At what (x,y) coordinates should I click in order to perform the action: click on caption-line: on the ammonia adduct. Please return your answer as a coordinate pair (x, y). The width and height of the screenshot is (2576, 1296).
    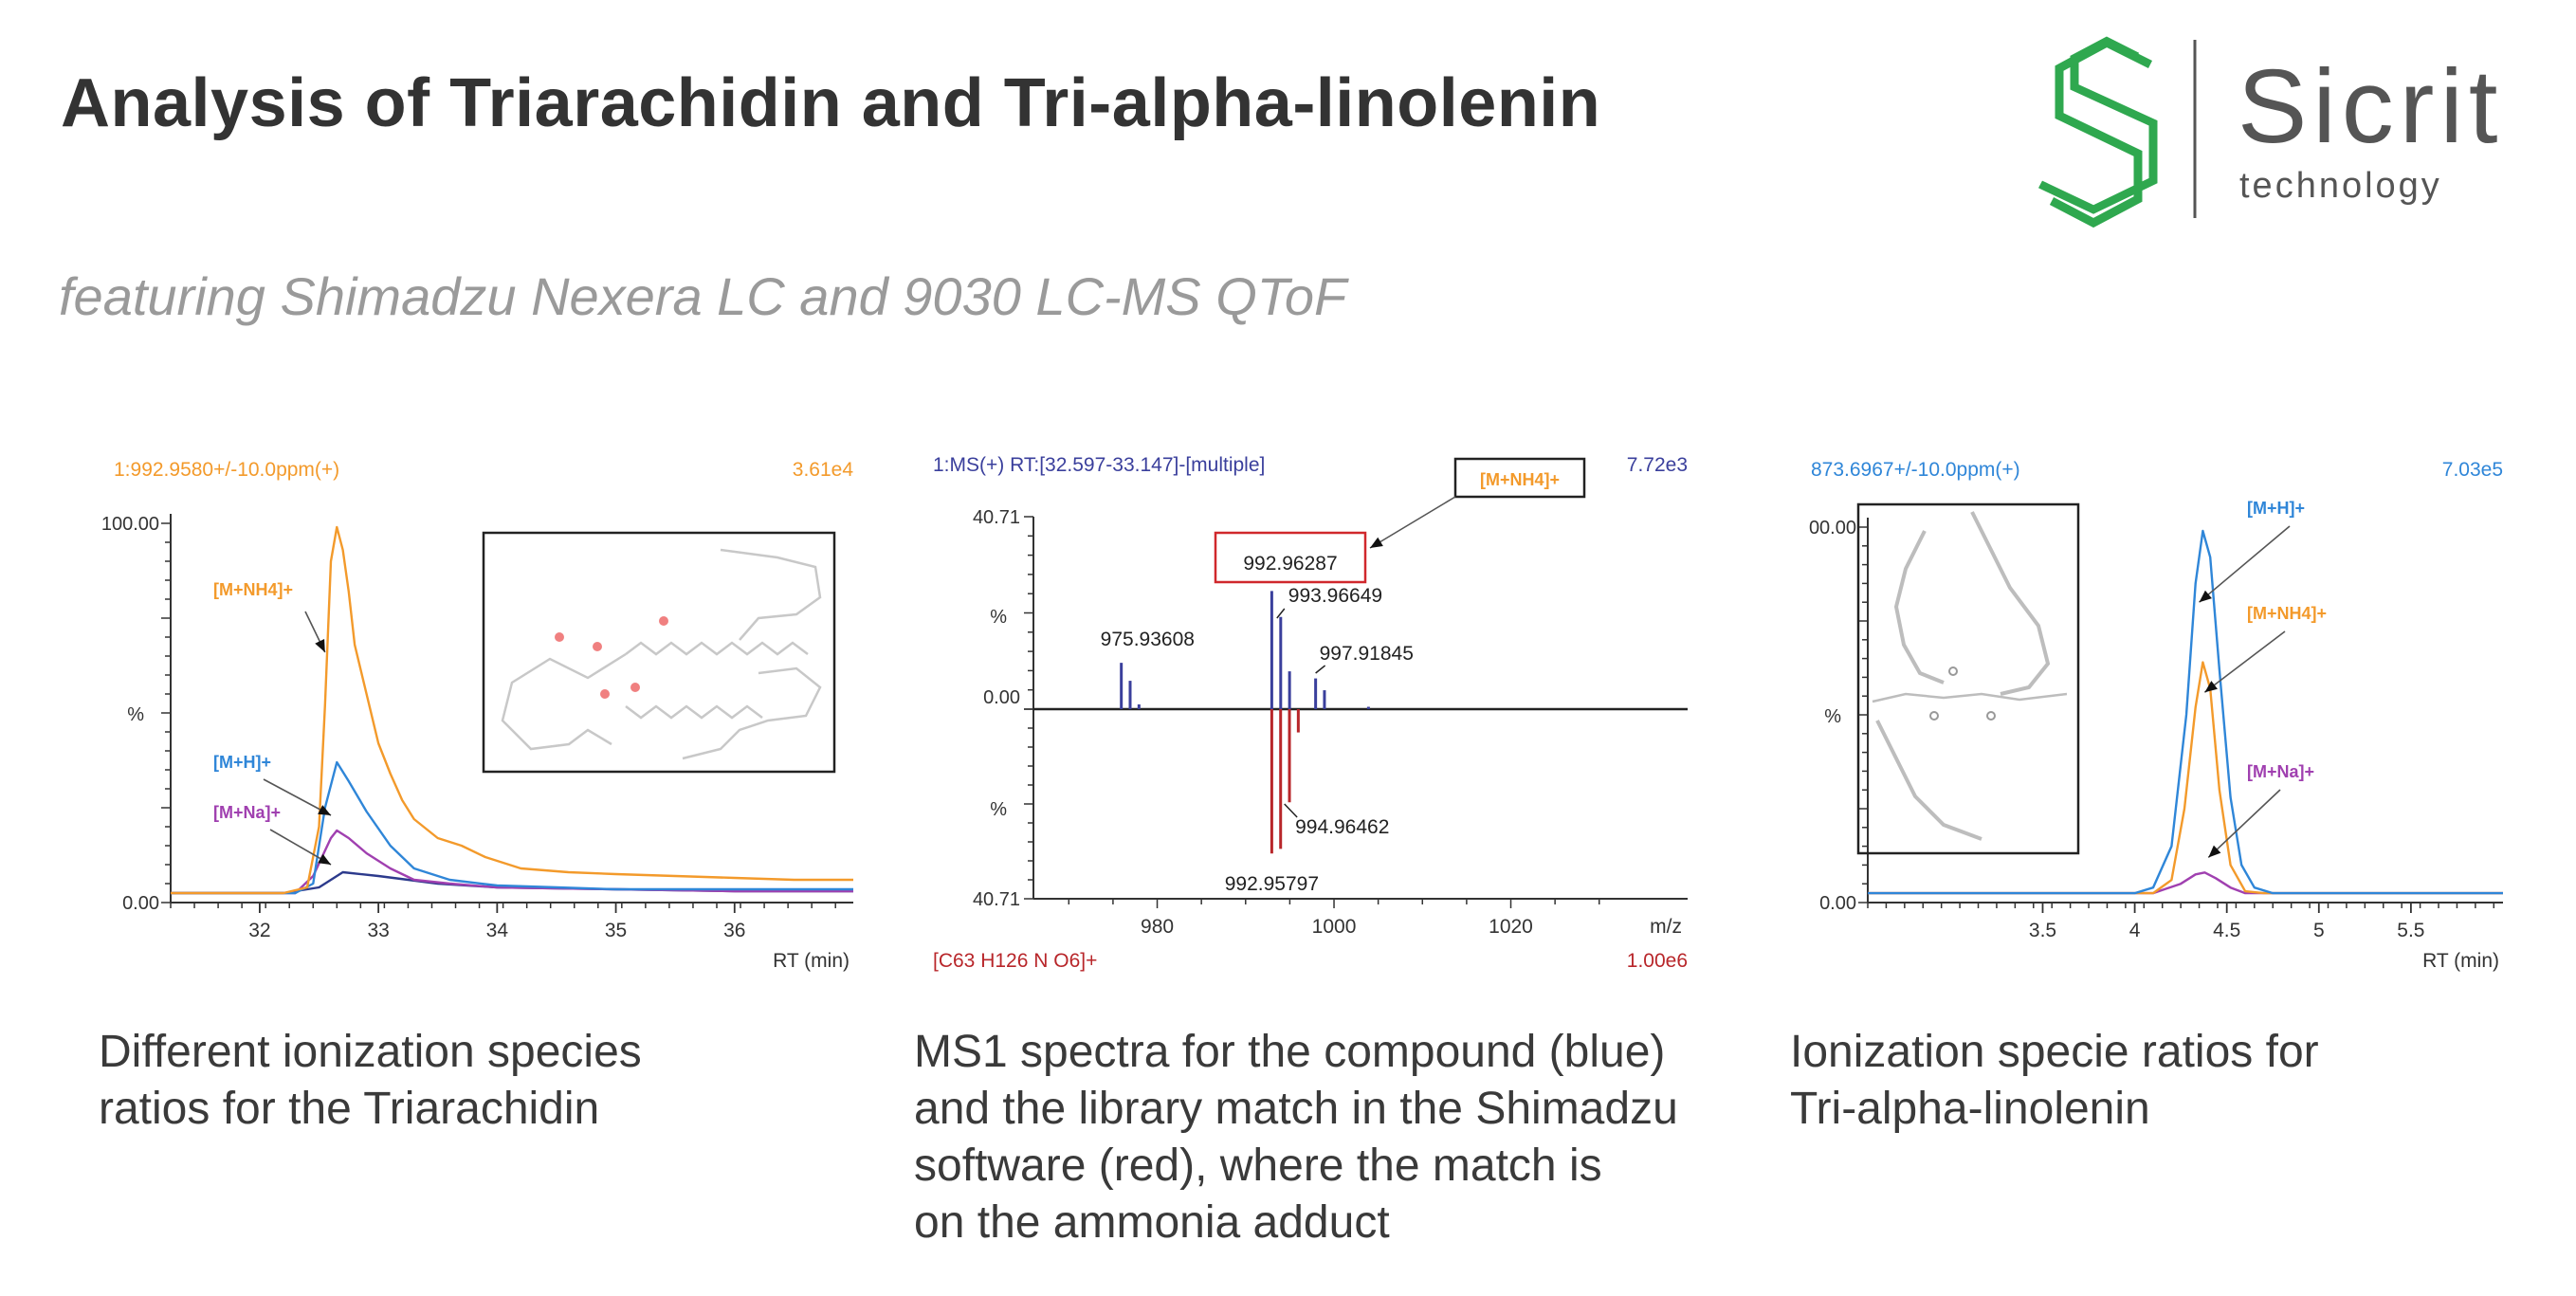
    Looking at the image, I should click on (1152, 1223).